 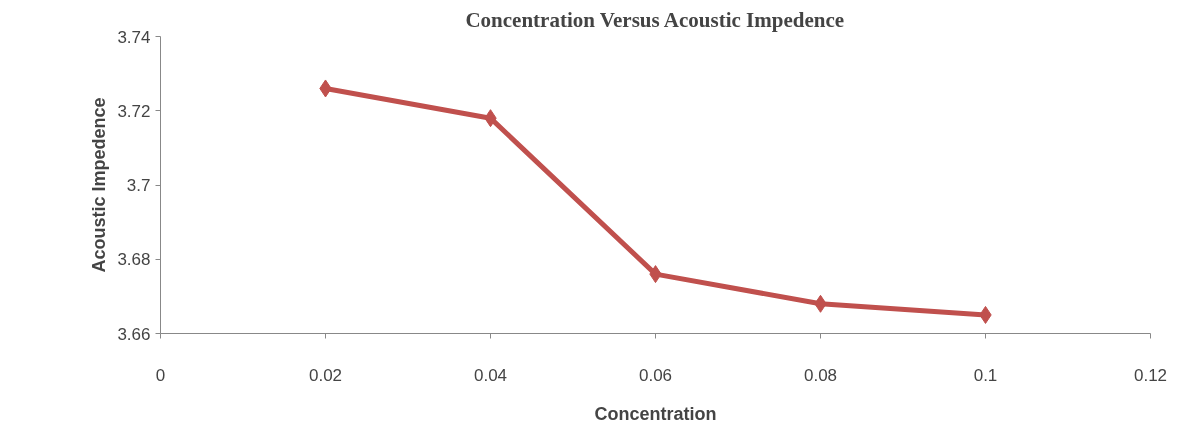 I want to click on x-tick-label: 0.12, so click(x=1150, y=375).